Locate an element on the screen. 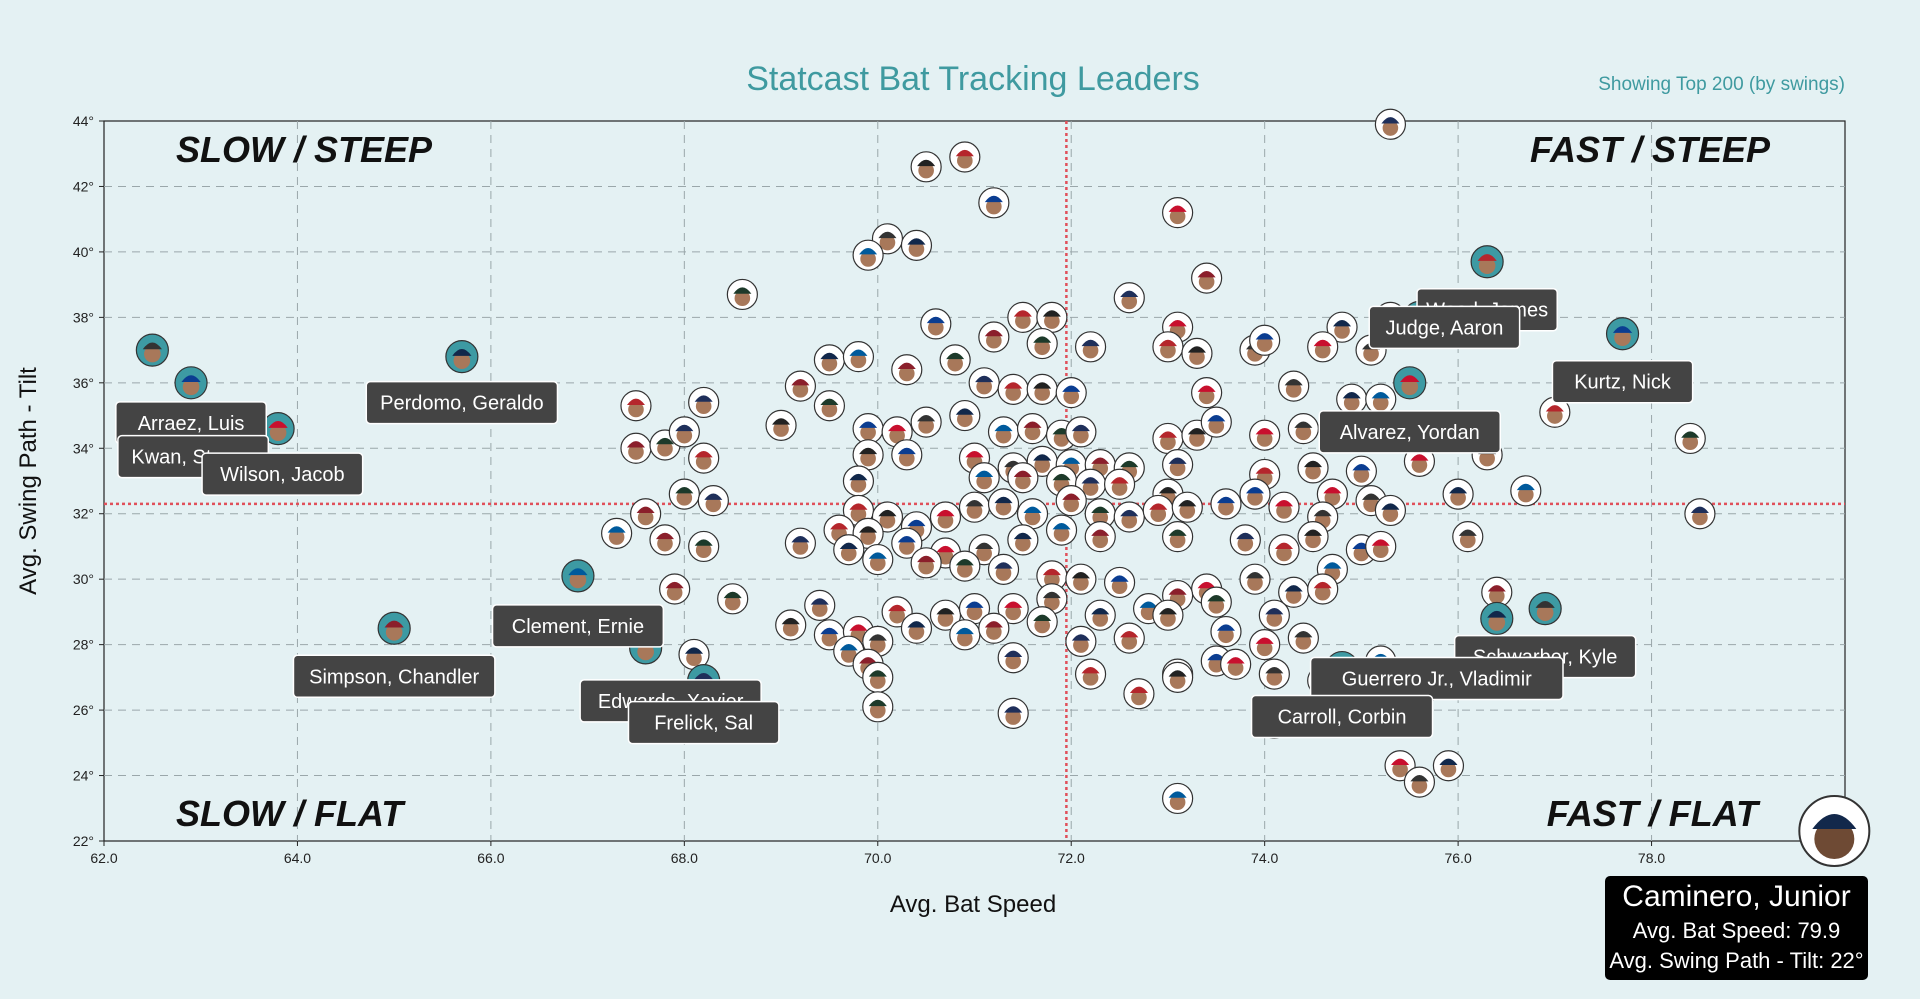 This screenshot has width=1920, height=999. labeled-player-point is located at coordinates (191, 383).